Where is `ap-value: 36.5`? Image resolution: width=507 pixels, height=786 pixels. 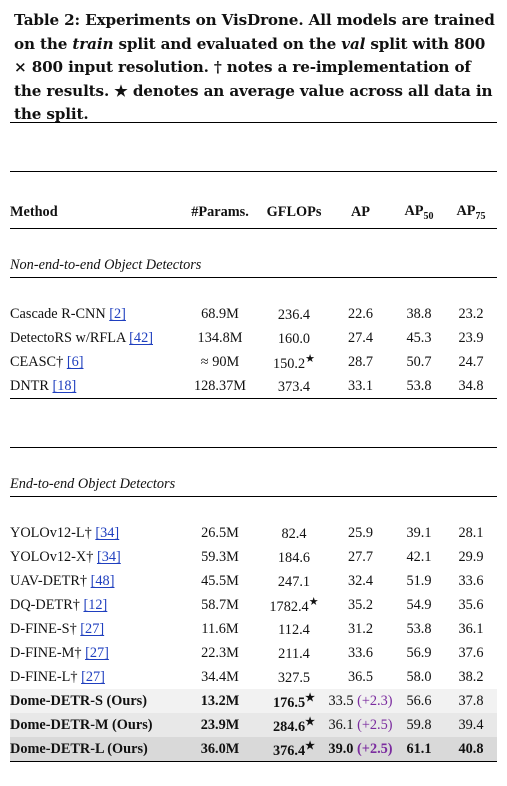
ap-value: 36.5 is located at coordinates (360, 676).